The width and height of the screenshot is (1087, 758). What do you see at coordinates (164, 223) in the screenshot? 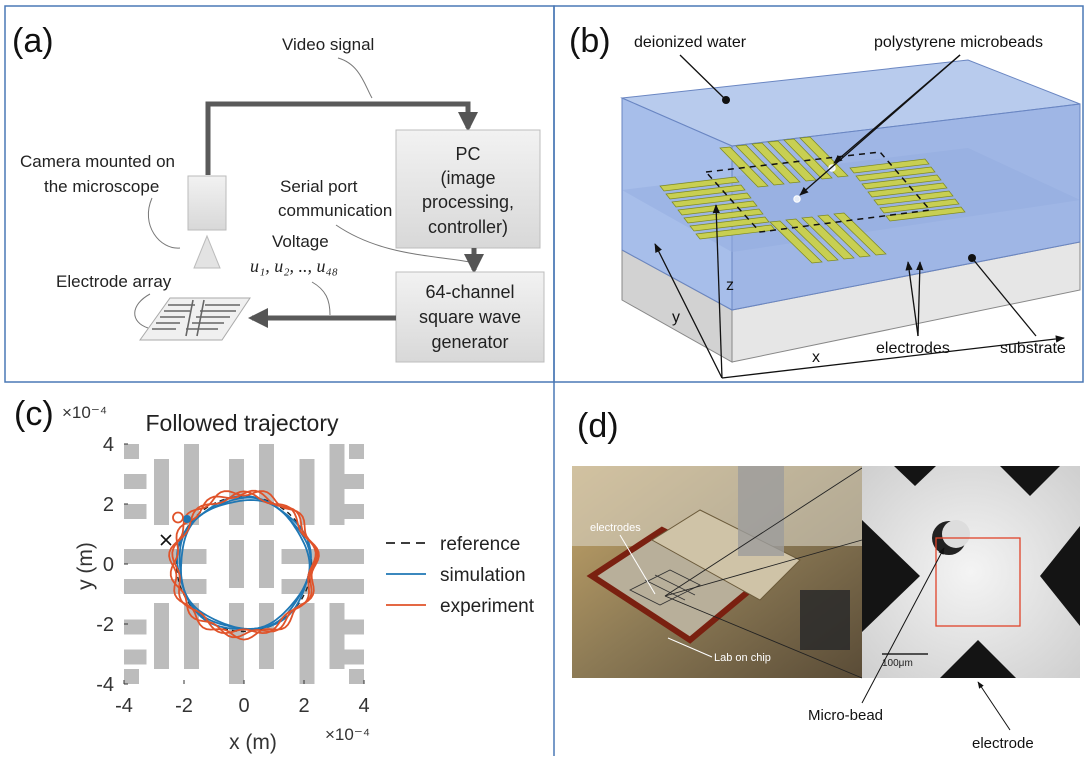
I see `camera-pointer` at bounding box center [164, 223].